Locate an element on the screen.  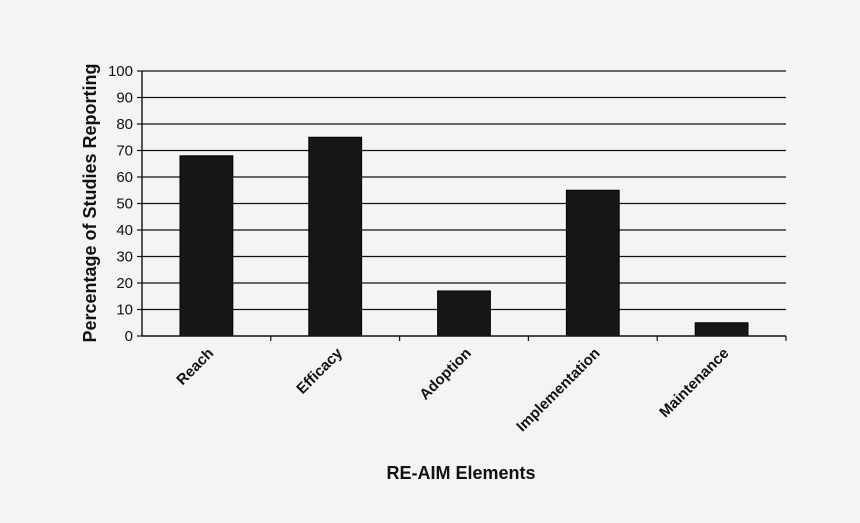
y-tick-label: 20 is located at coordinates (124, 283).